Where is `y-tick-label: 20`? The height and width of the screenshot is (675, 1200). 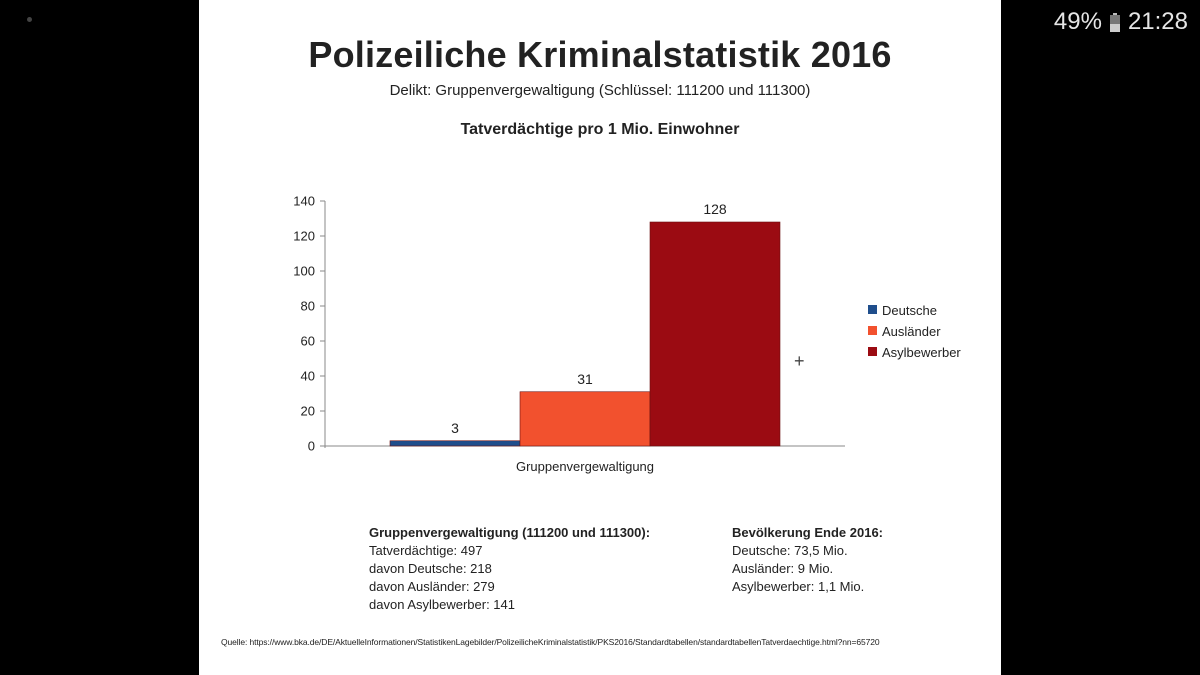 y-tick-label: 20 is located at coordinates (308, 411).